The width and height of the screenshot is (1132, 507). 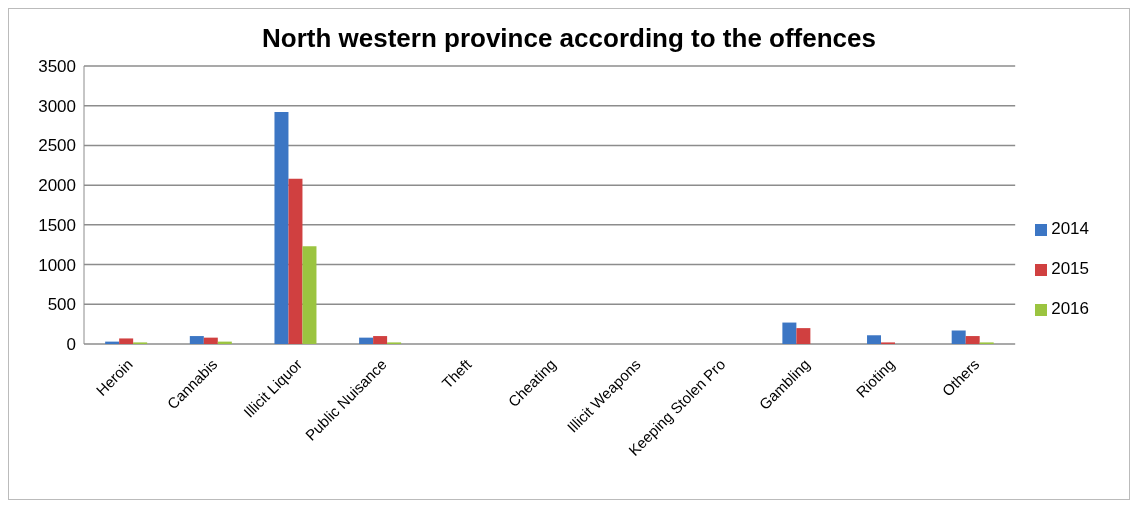 What do you see at coordinates (61, 305) in the screenshot?
I see `y-tick-label: 500` at bounding box center [61, 305].